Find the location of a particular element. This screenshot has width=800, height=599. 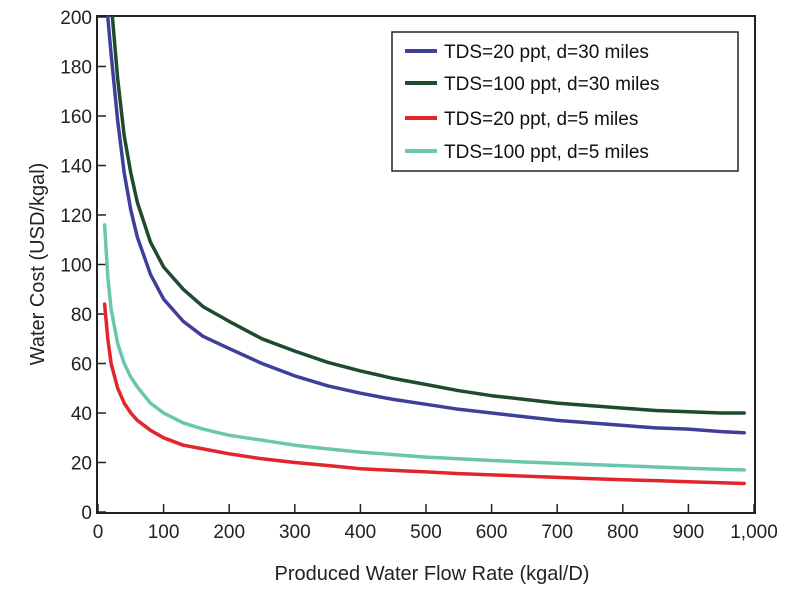

legend-label-4: TDS=100 ppt, d=5 miles is located at coordinates (546, 152).